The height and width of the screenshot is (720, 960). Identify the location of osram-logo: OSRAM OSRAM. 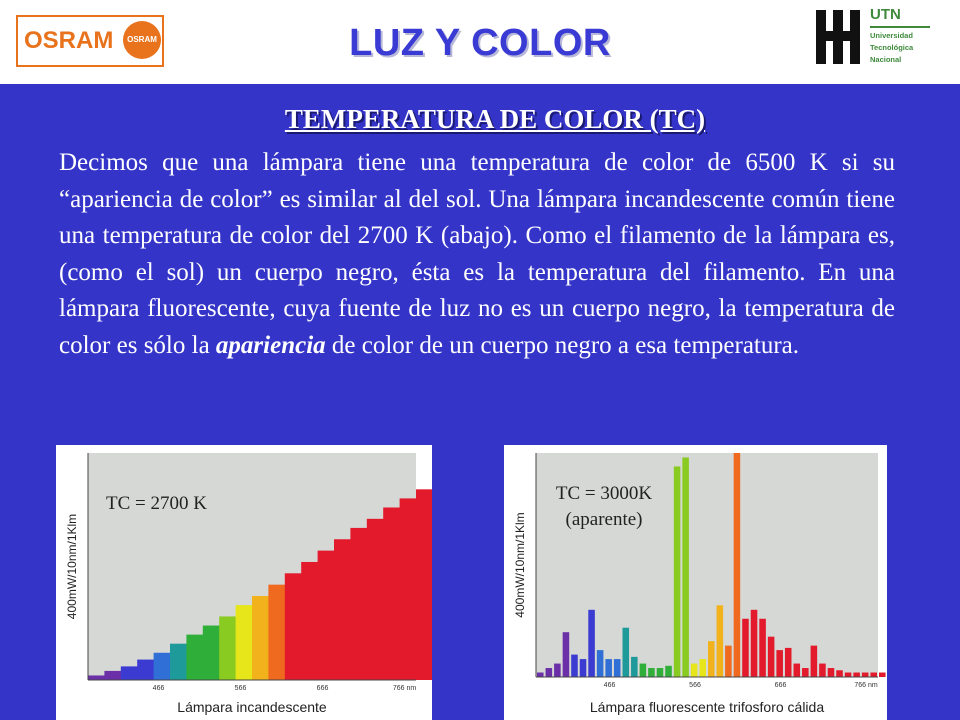
(90, 41).